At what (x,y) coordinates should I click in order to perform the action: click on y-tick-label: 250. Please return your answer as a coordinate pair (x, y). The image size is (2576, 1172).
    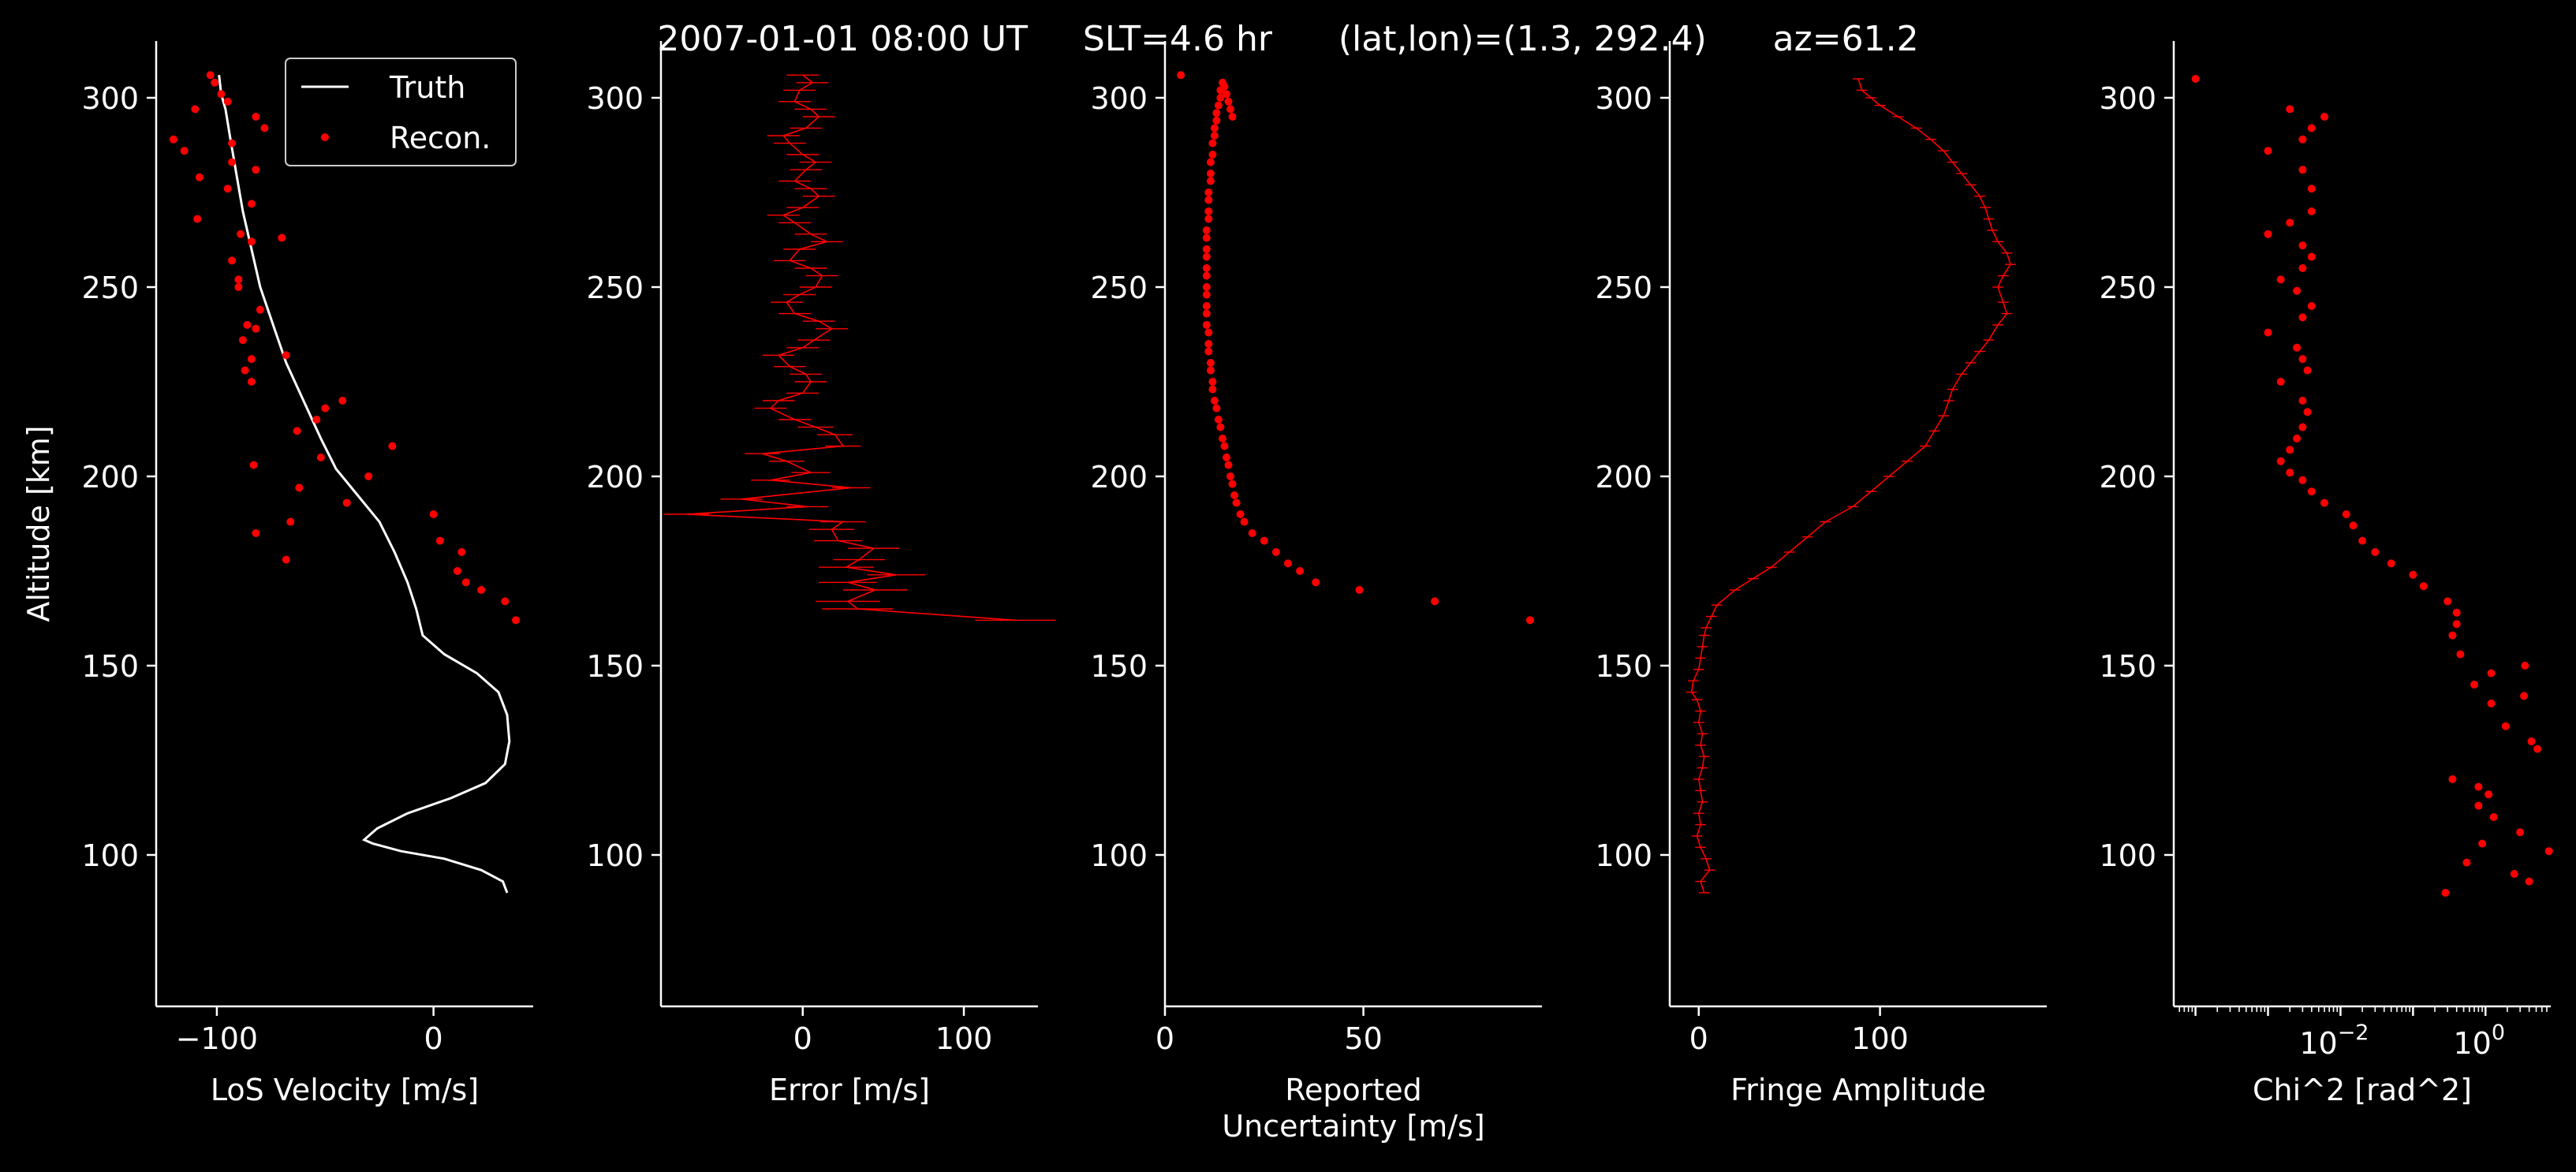
    Looking at the image, I should click on (1623, 288).